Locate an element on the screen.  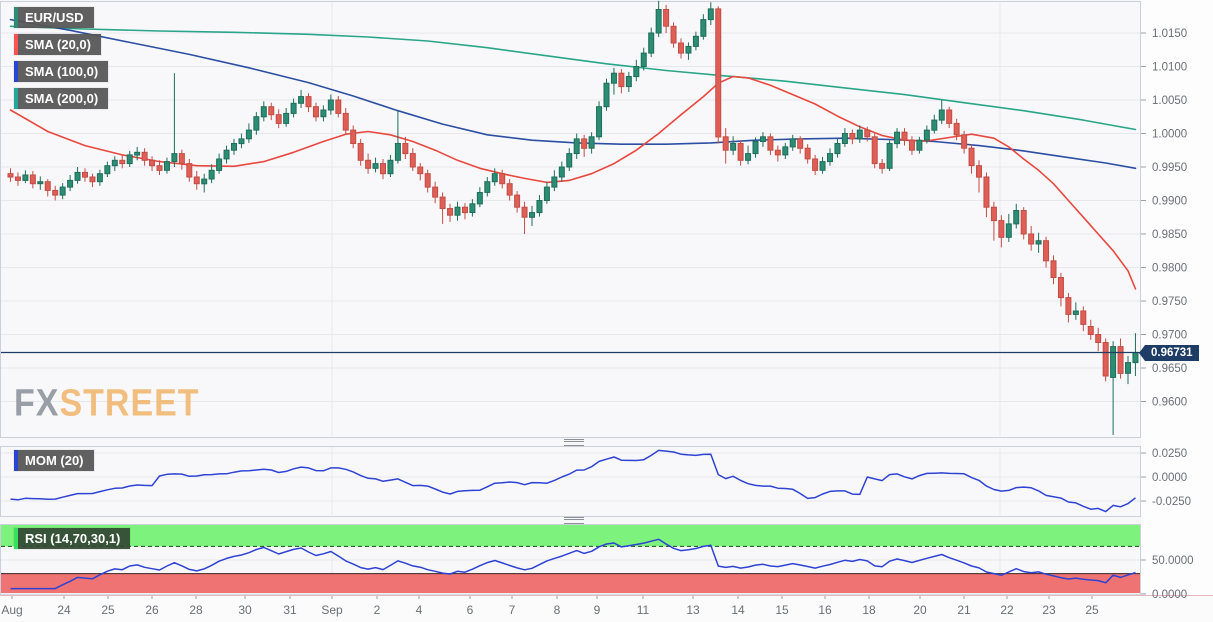
fxstreet-watermark: FXSTREET is located at coordinates (107, 404).